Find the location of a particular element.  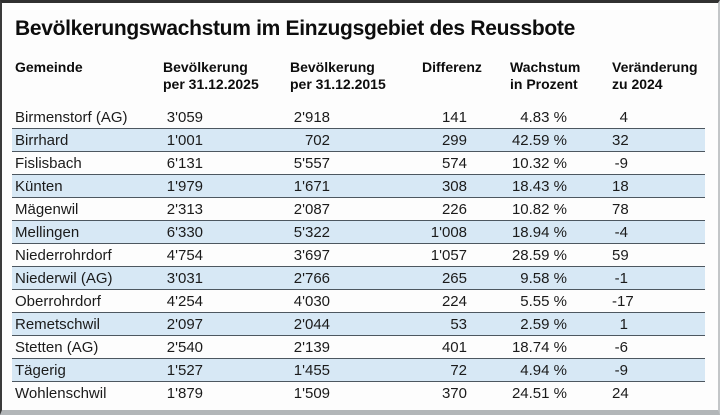

cell-bevoelkerung-2015: 2'918 is located at coordinates (311, 117).